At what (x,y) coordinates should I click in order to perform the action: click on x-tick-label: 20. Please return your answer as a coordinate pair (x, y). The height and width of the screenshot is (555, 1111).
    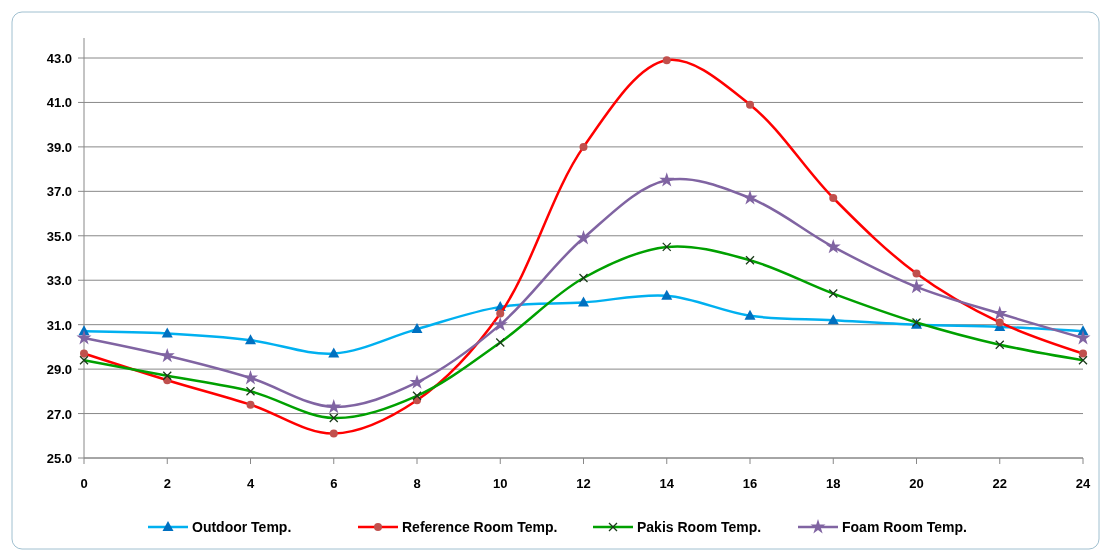
    Looking at the image, I should click on (916, 483).